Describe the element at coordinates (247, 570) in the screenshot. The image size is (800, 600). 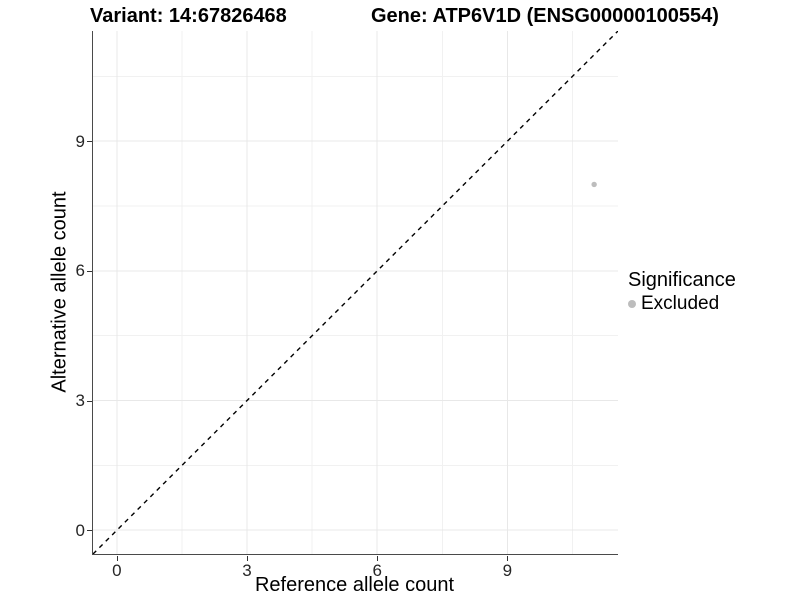
I see `x-tick-label: 3` at that location.